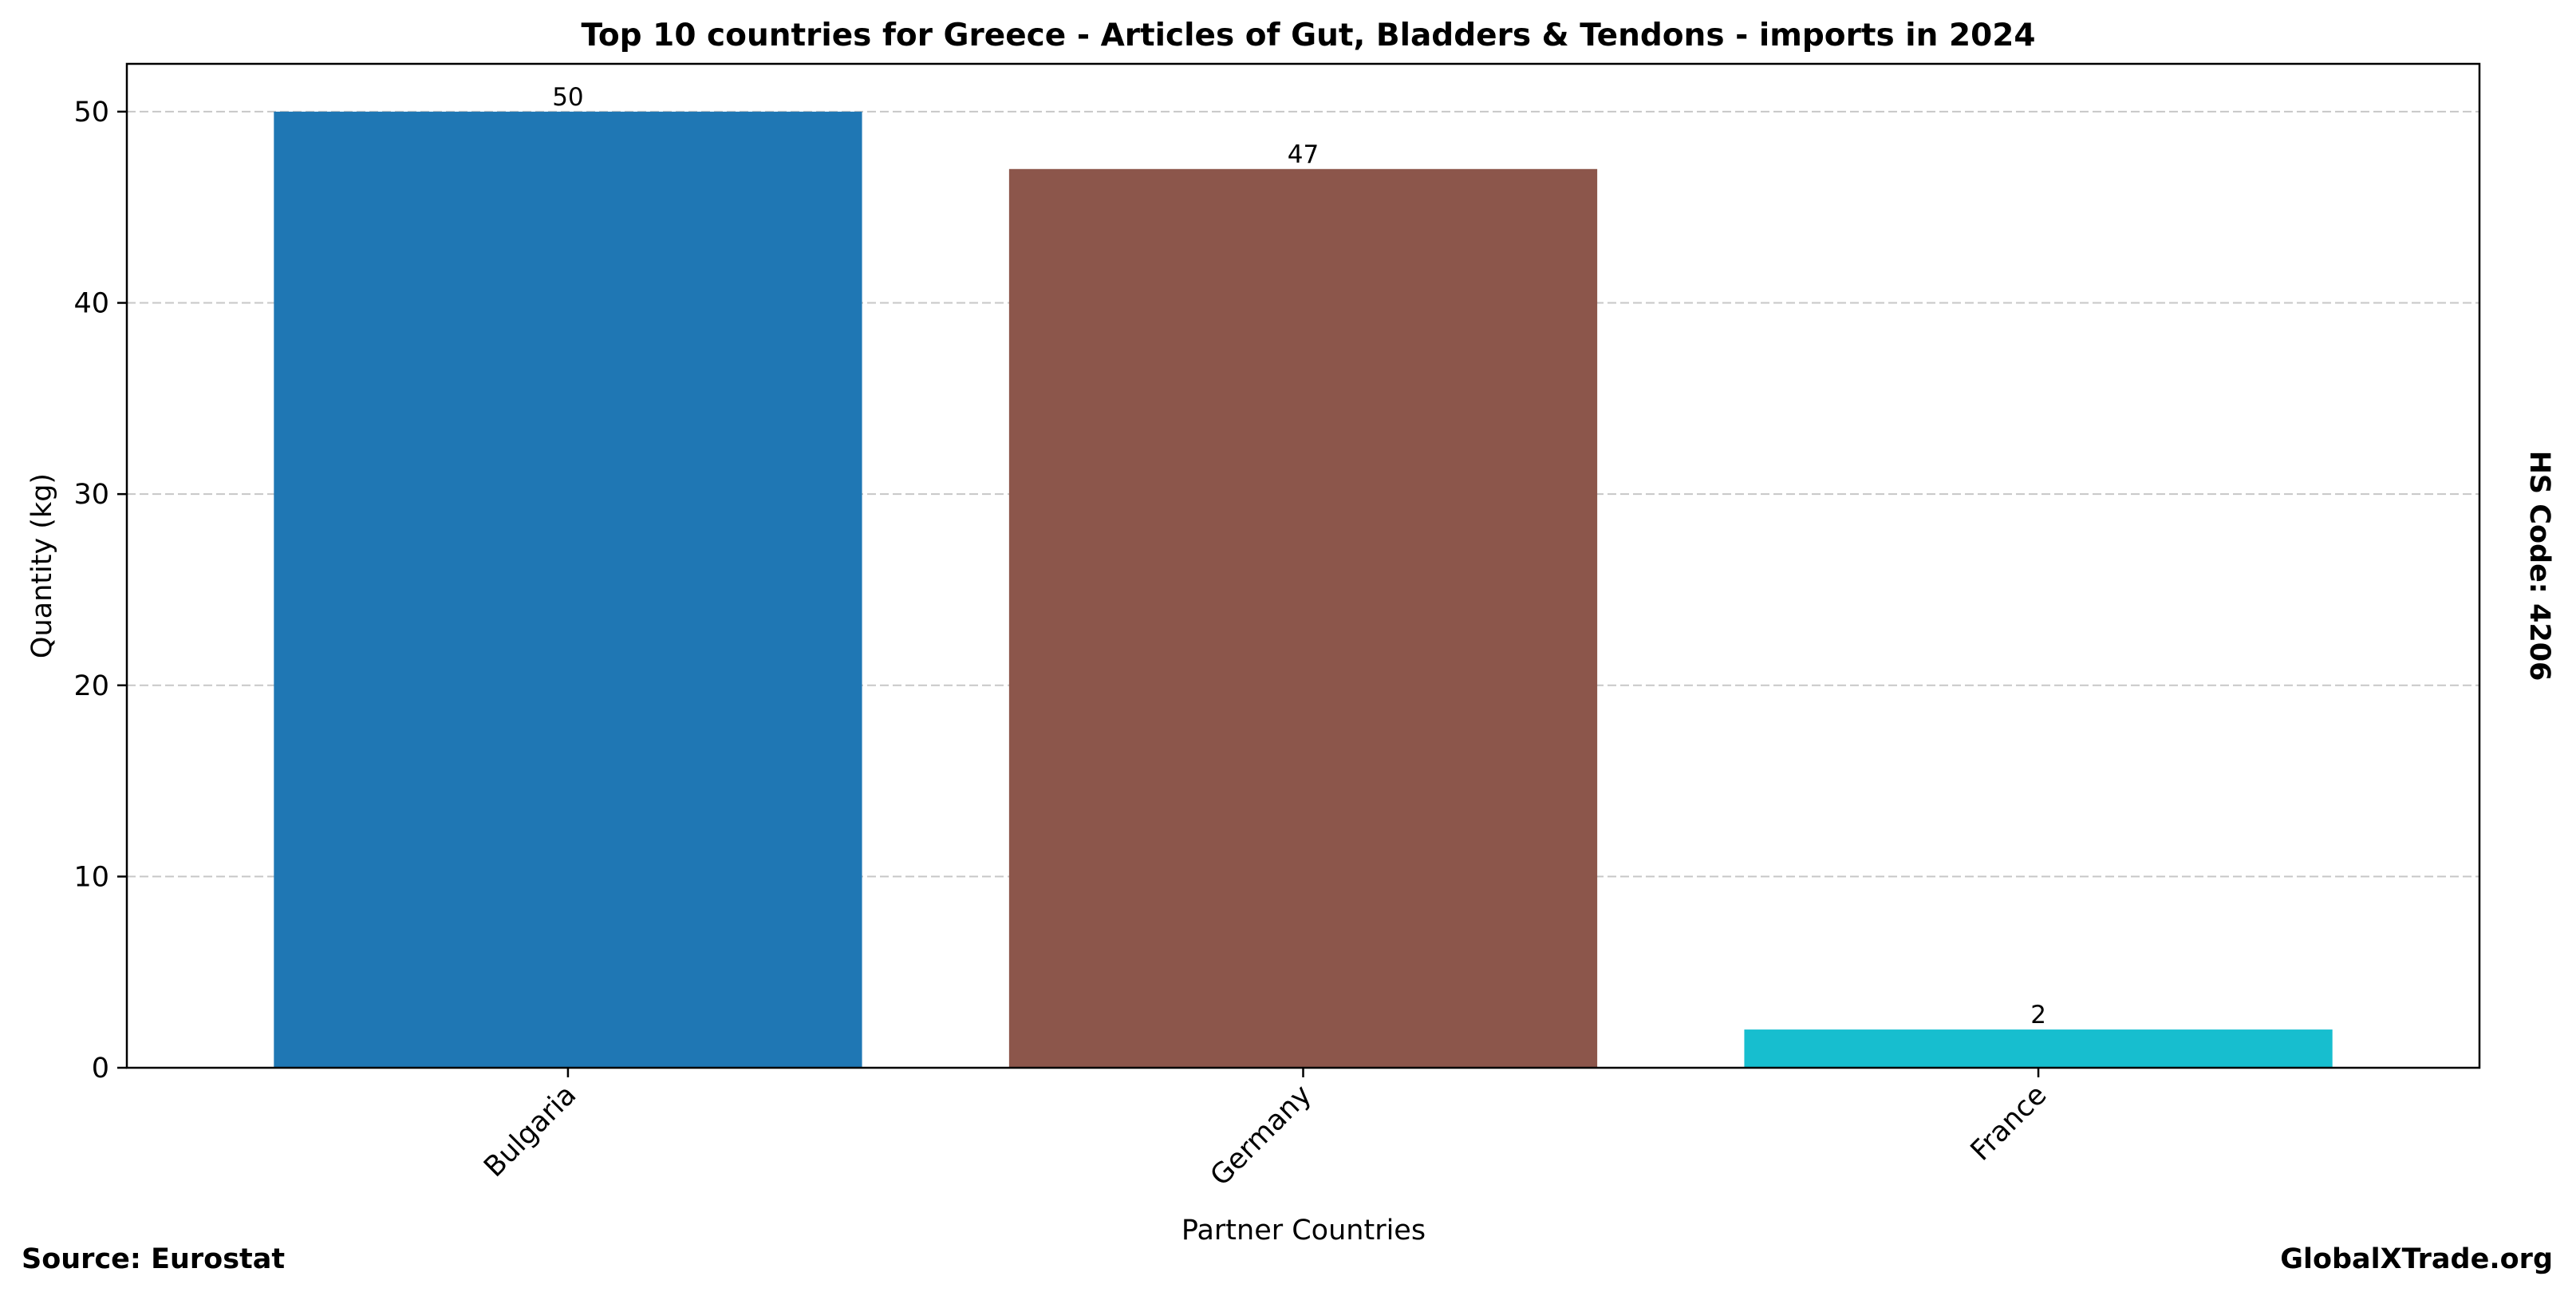  Describe the element at coordinates (91, 686) in the screenshot. I see `y-tick-label: 20` at that location.